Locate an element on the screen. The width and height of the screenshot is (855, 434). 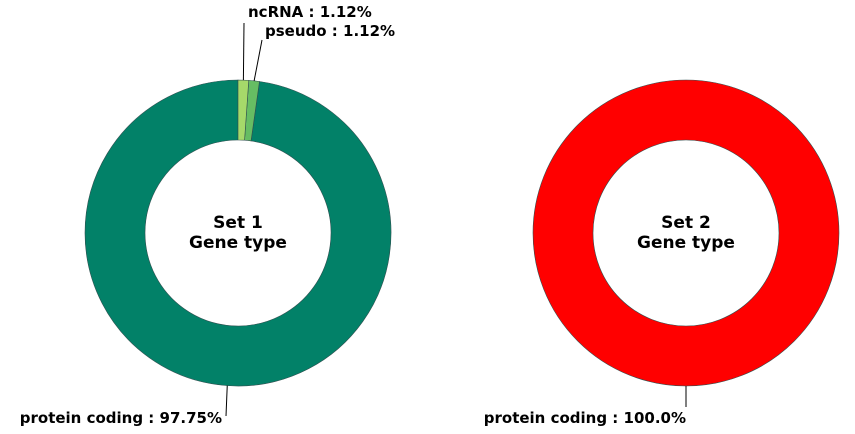
slice-label: protein coding : 97.75% is located at coordinates (121, 418).